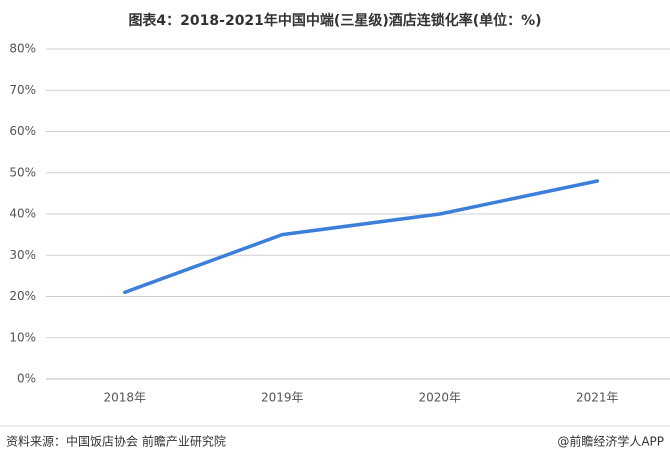 The height and width of the screenshot is (464, 670). I want to click on x-tick-label: 2019年, so click(282, 398).